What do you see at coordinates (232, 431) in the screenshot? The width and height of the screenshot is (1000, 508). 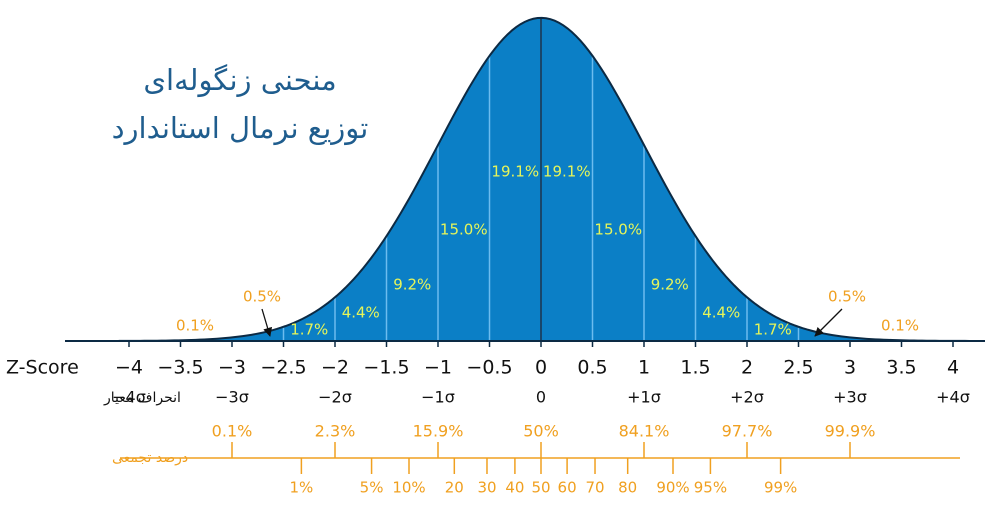 I see `cumulative-label: 0.1%` at bounding box center [232, 431].